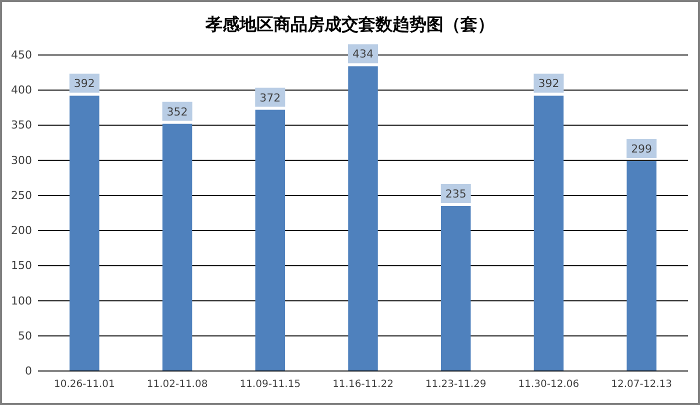  What do you see at coordinates (21, 301) in the screenshot?
I see `y-tick-label: 100` at bounding box center [21, 301].